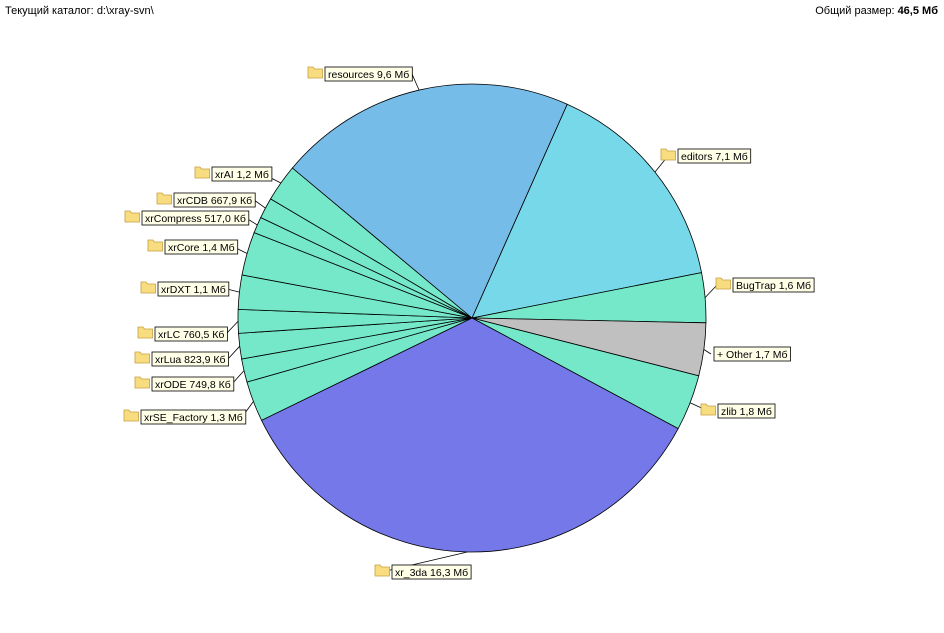 Image resolution: width=944 pixels, height=633 pixels. I want to click on slice-label-text: xrLua 823,9 Кб, so click(190, 360).